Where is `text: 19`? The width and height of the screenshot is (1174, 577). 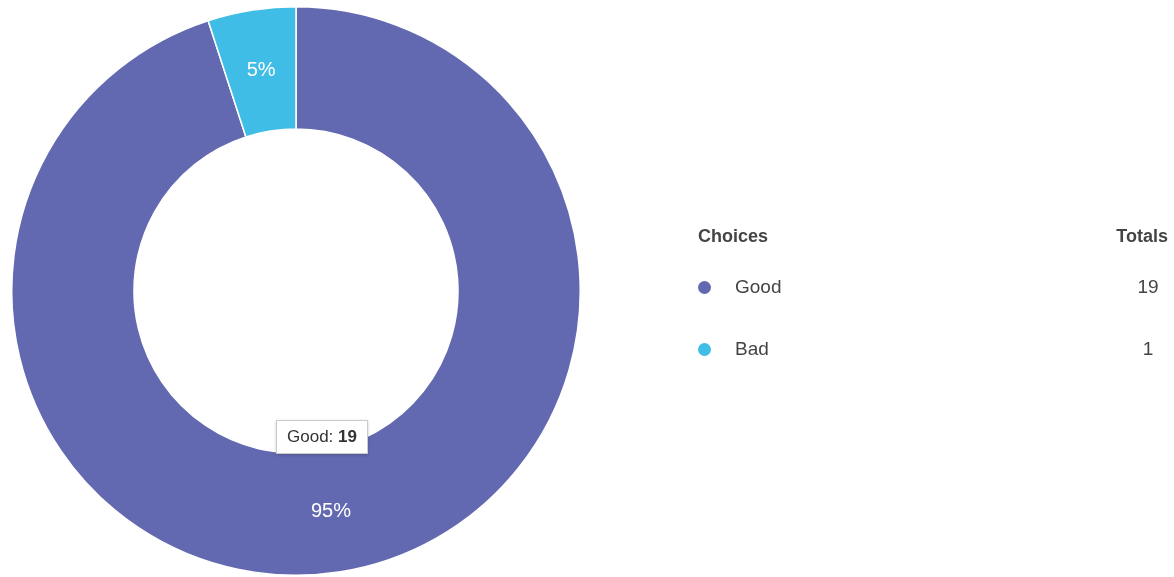
text: 19 is located at coordinates (1148, 286).